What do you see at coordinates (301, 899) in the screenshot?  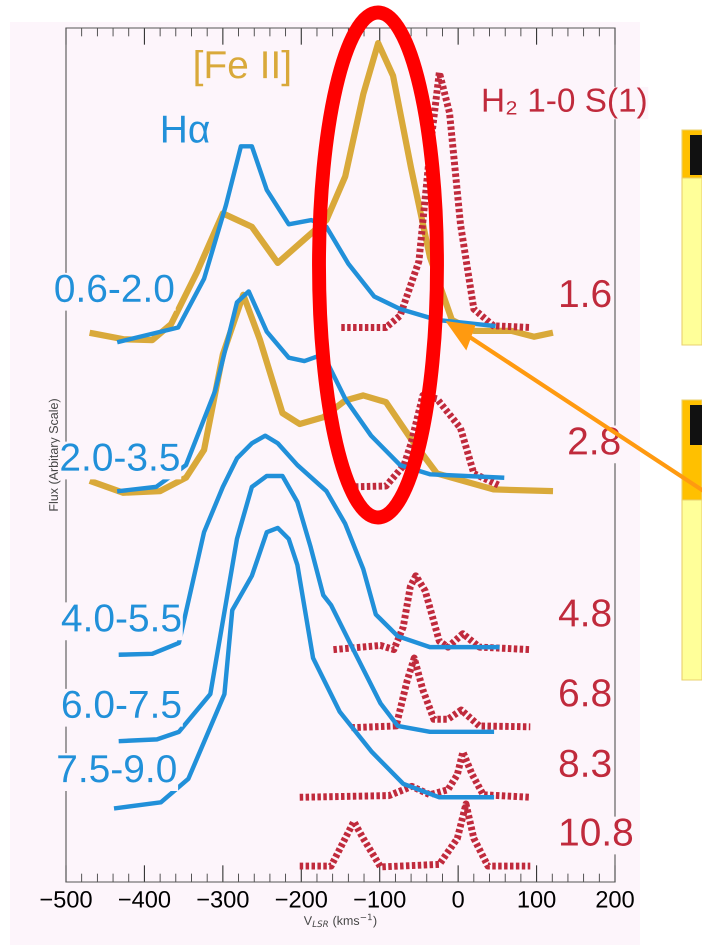 I see `x-tick-label: −200` at bounding box center [301, 899].